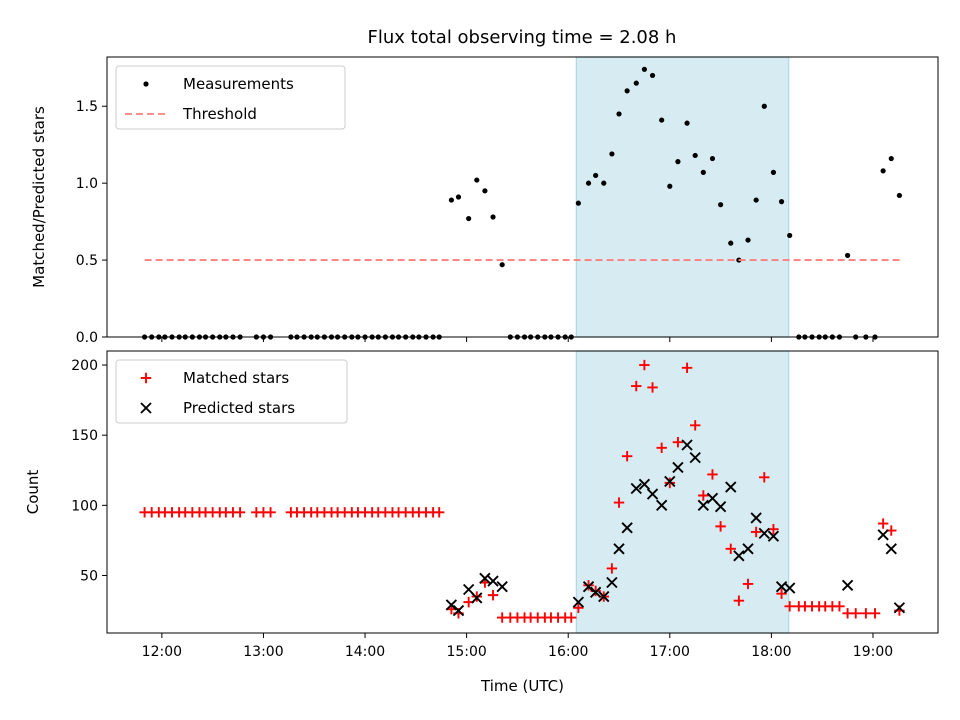  I want to click on legend-box-ratio, so click(230, 97).